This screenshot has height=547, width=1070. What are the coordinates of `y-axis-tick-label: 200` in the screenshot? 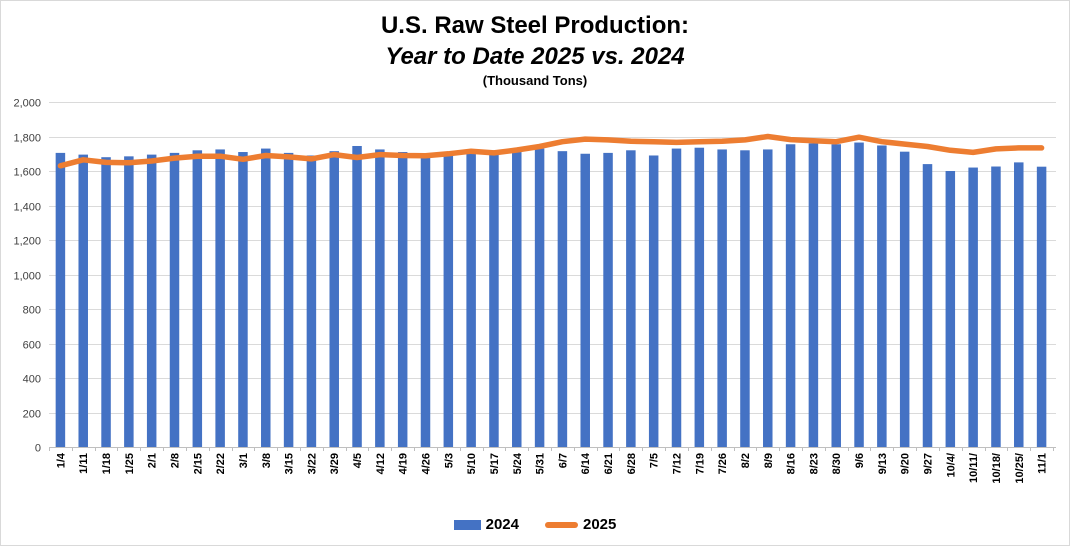 It's located at (32, 415).